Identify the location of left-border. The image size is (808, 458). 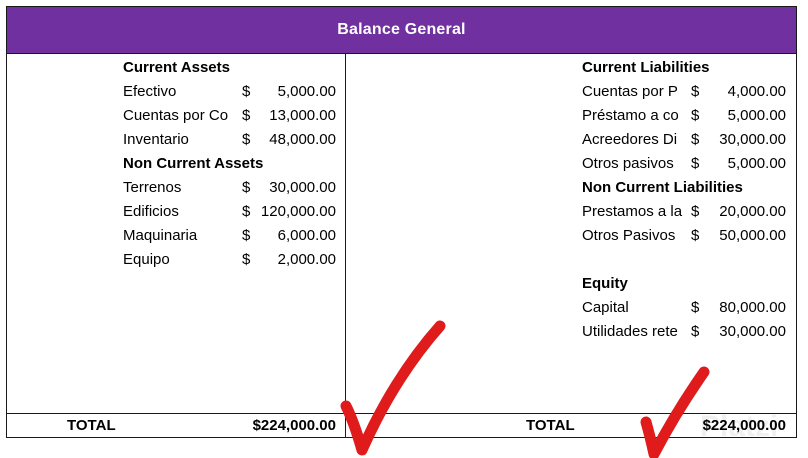
(6, 246).